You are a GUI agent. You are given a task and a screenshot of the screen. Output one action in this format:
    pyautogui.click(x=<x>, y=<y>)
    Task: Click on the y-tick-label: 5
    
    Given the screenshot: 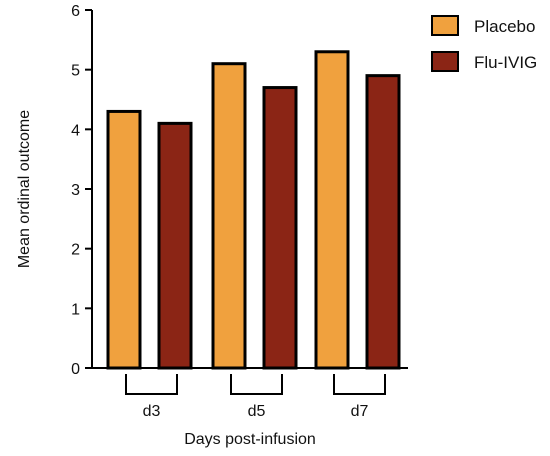 What is the action you would take?
    pyautogui.click(x=75, y=71)
    